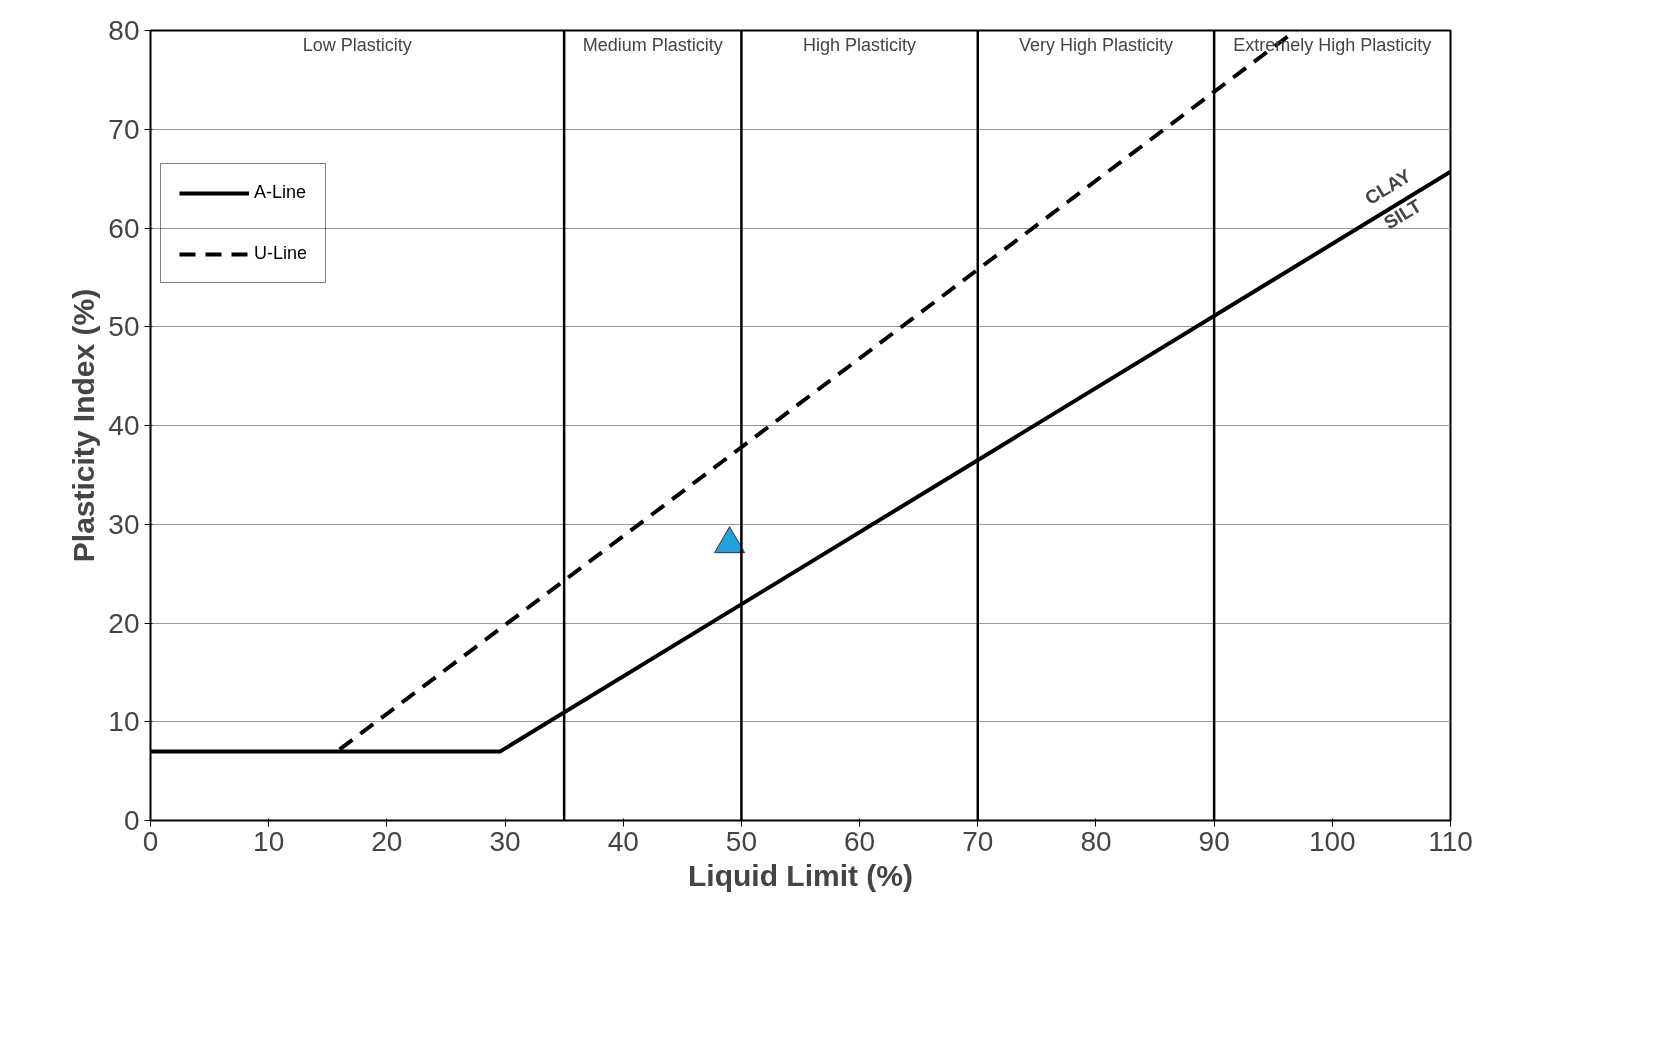 The height and width of the screenshot is (1049, 1668). What do you see at coordinates (280, 192) in the screenshot?
I see `legend-label: A-Line` at bounding box center [280, 192].